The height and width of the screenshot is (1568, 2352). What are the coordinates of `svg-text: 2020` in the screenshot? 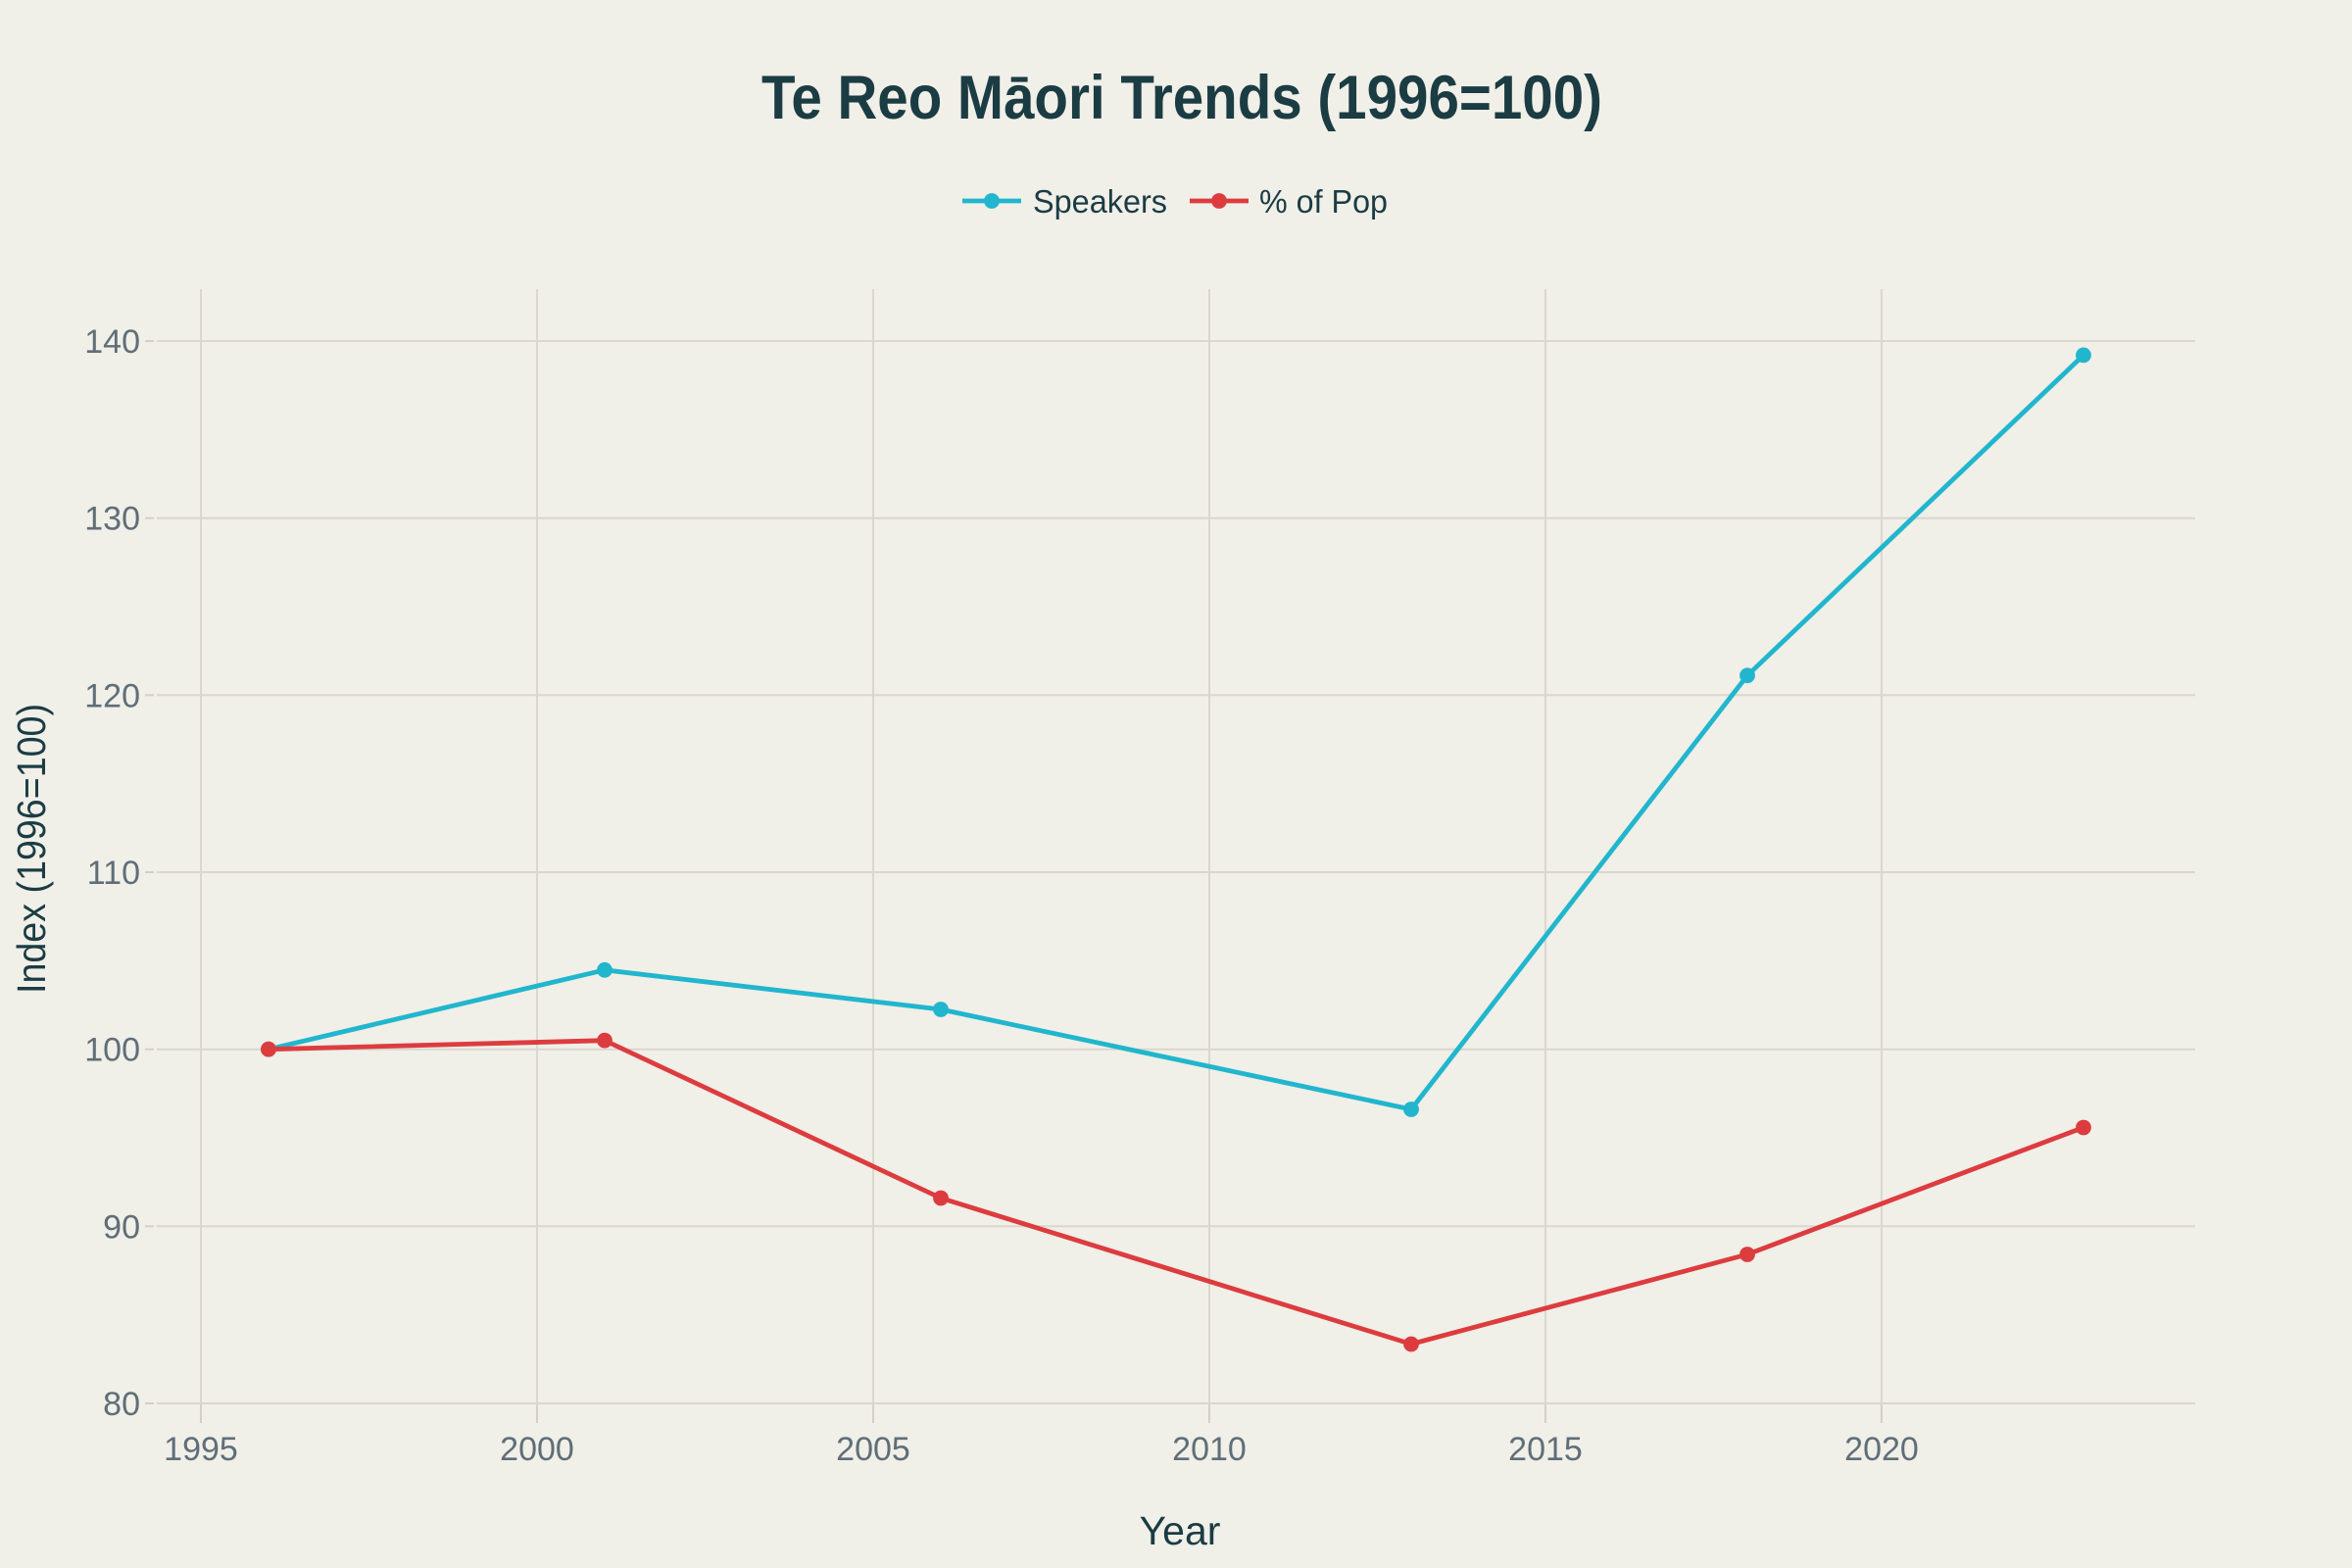 It's located at (1881, 1449).